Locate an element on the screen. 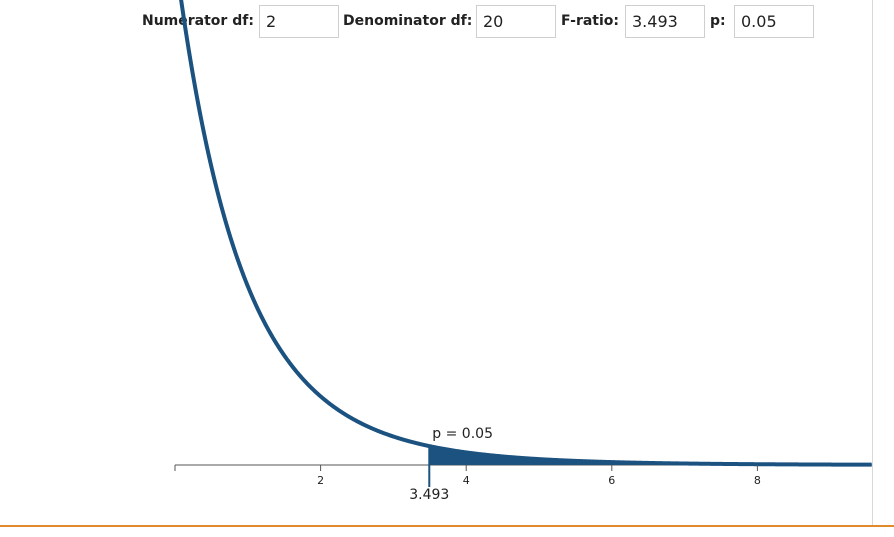  right-divider is located at coordinates (872, 263).